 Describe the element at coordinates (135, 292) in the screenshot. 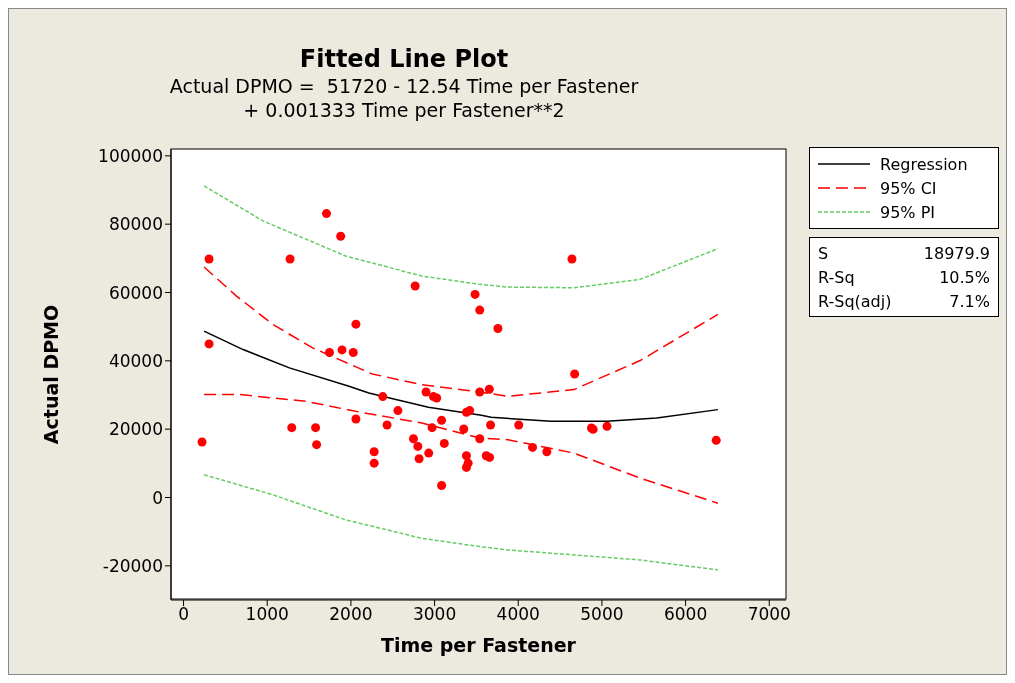

I see `y-tick-label: 60000` at that location.